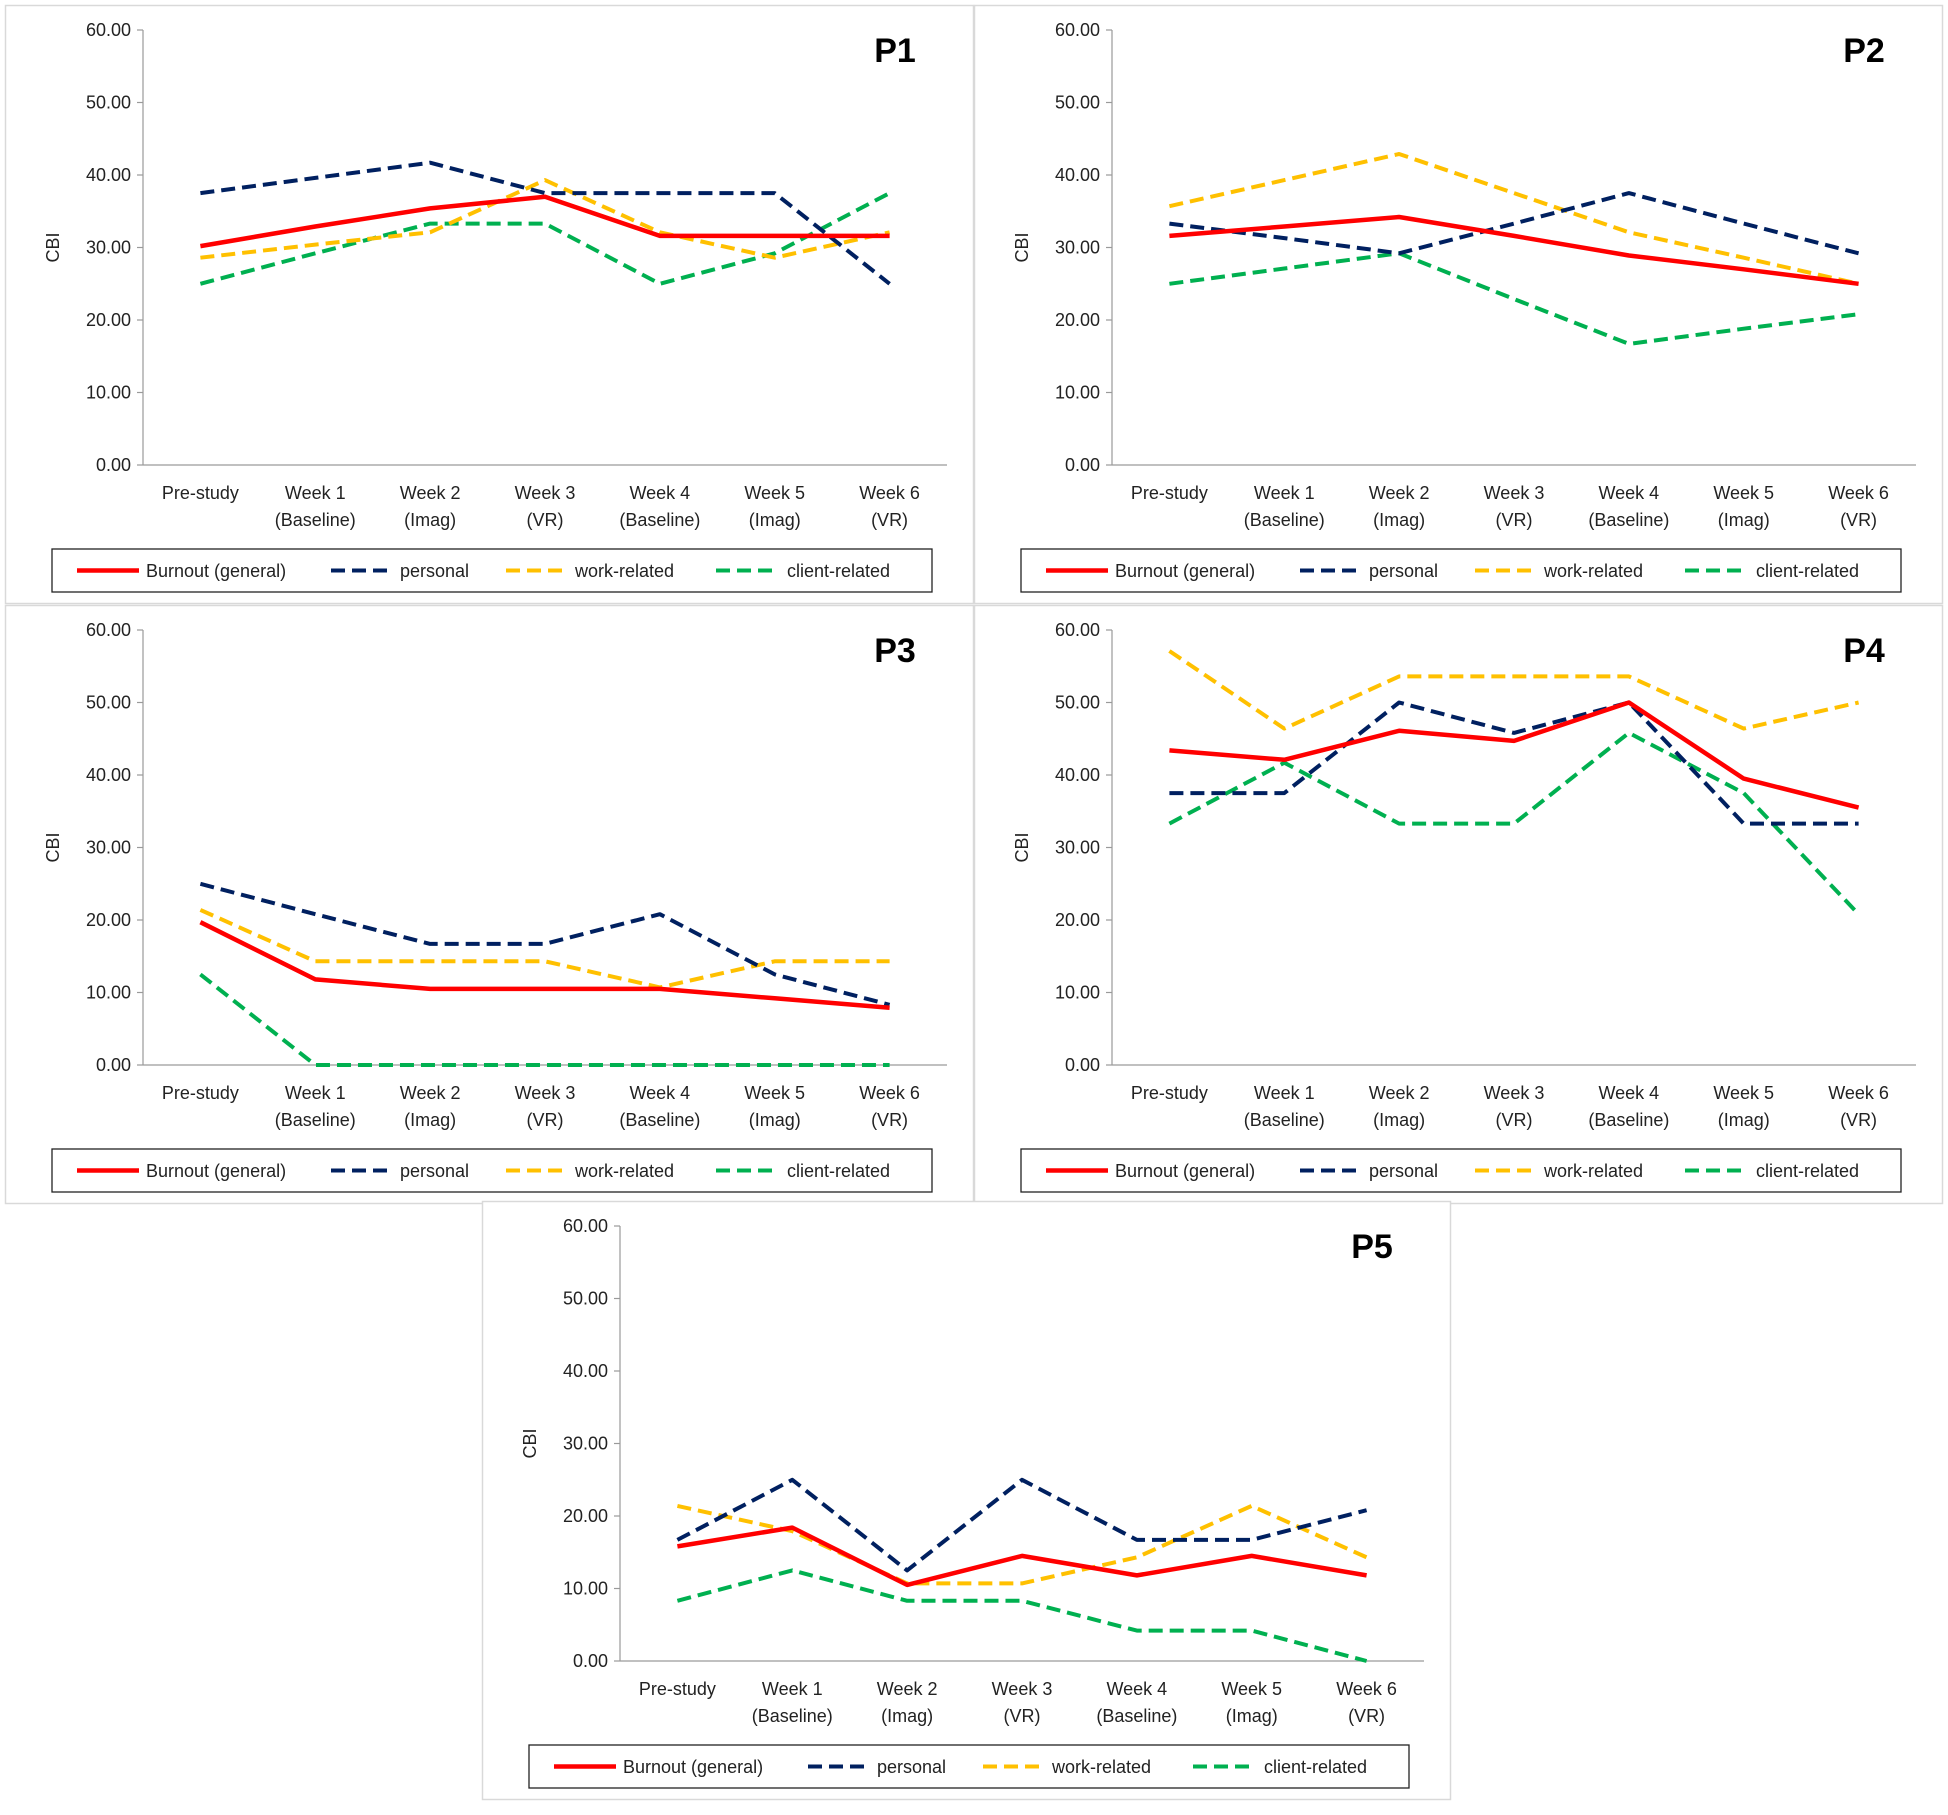 Image resolution: width=1948 pixels, height=1815 pixels. What do you see at coordinates (1864, 651) in the screenshot?
I see `chart-title: P4` at bounding box center [1864, 651].